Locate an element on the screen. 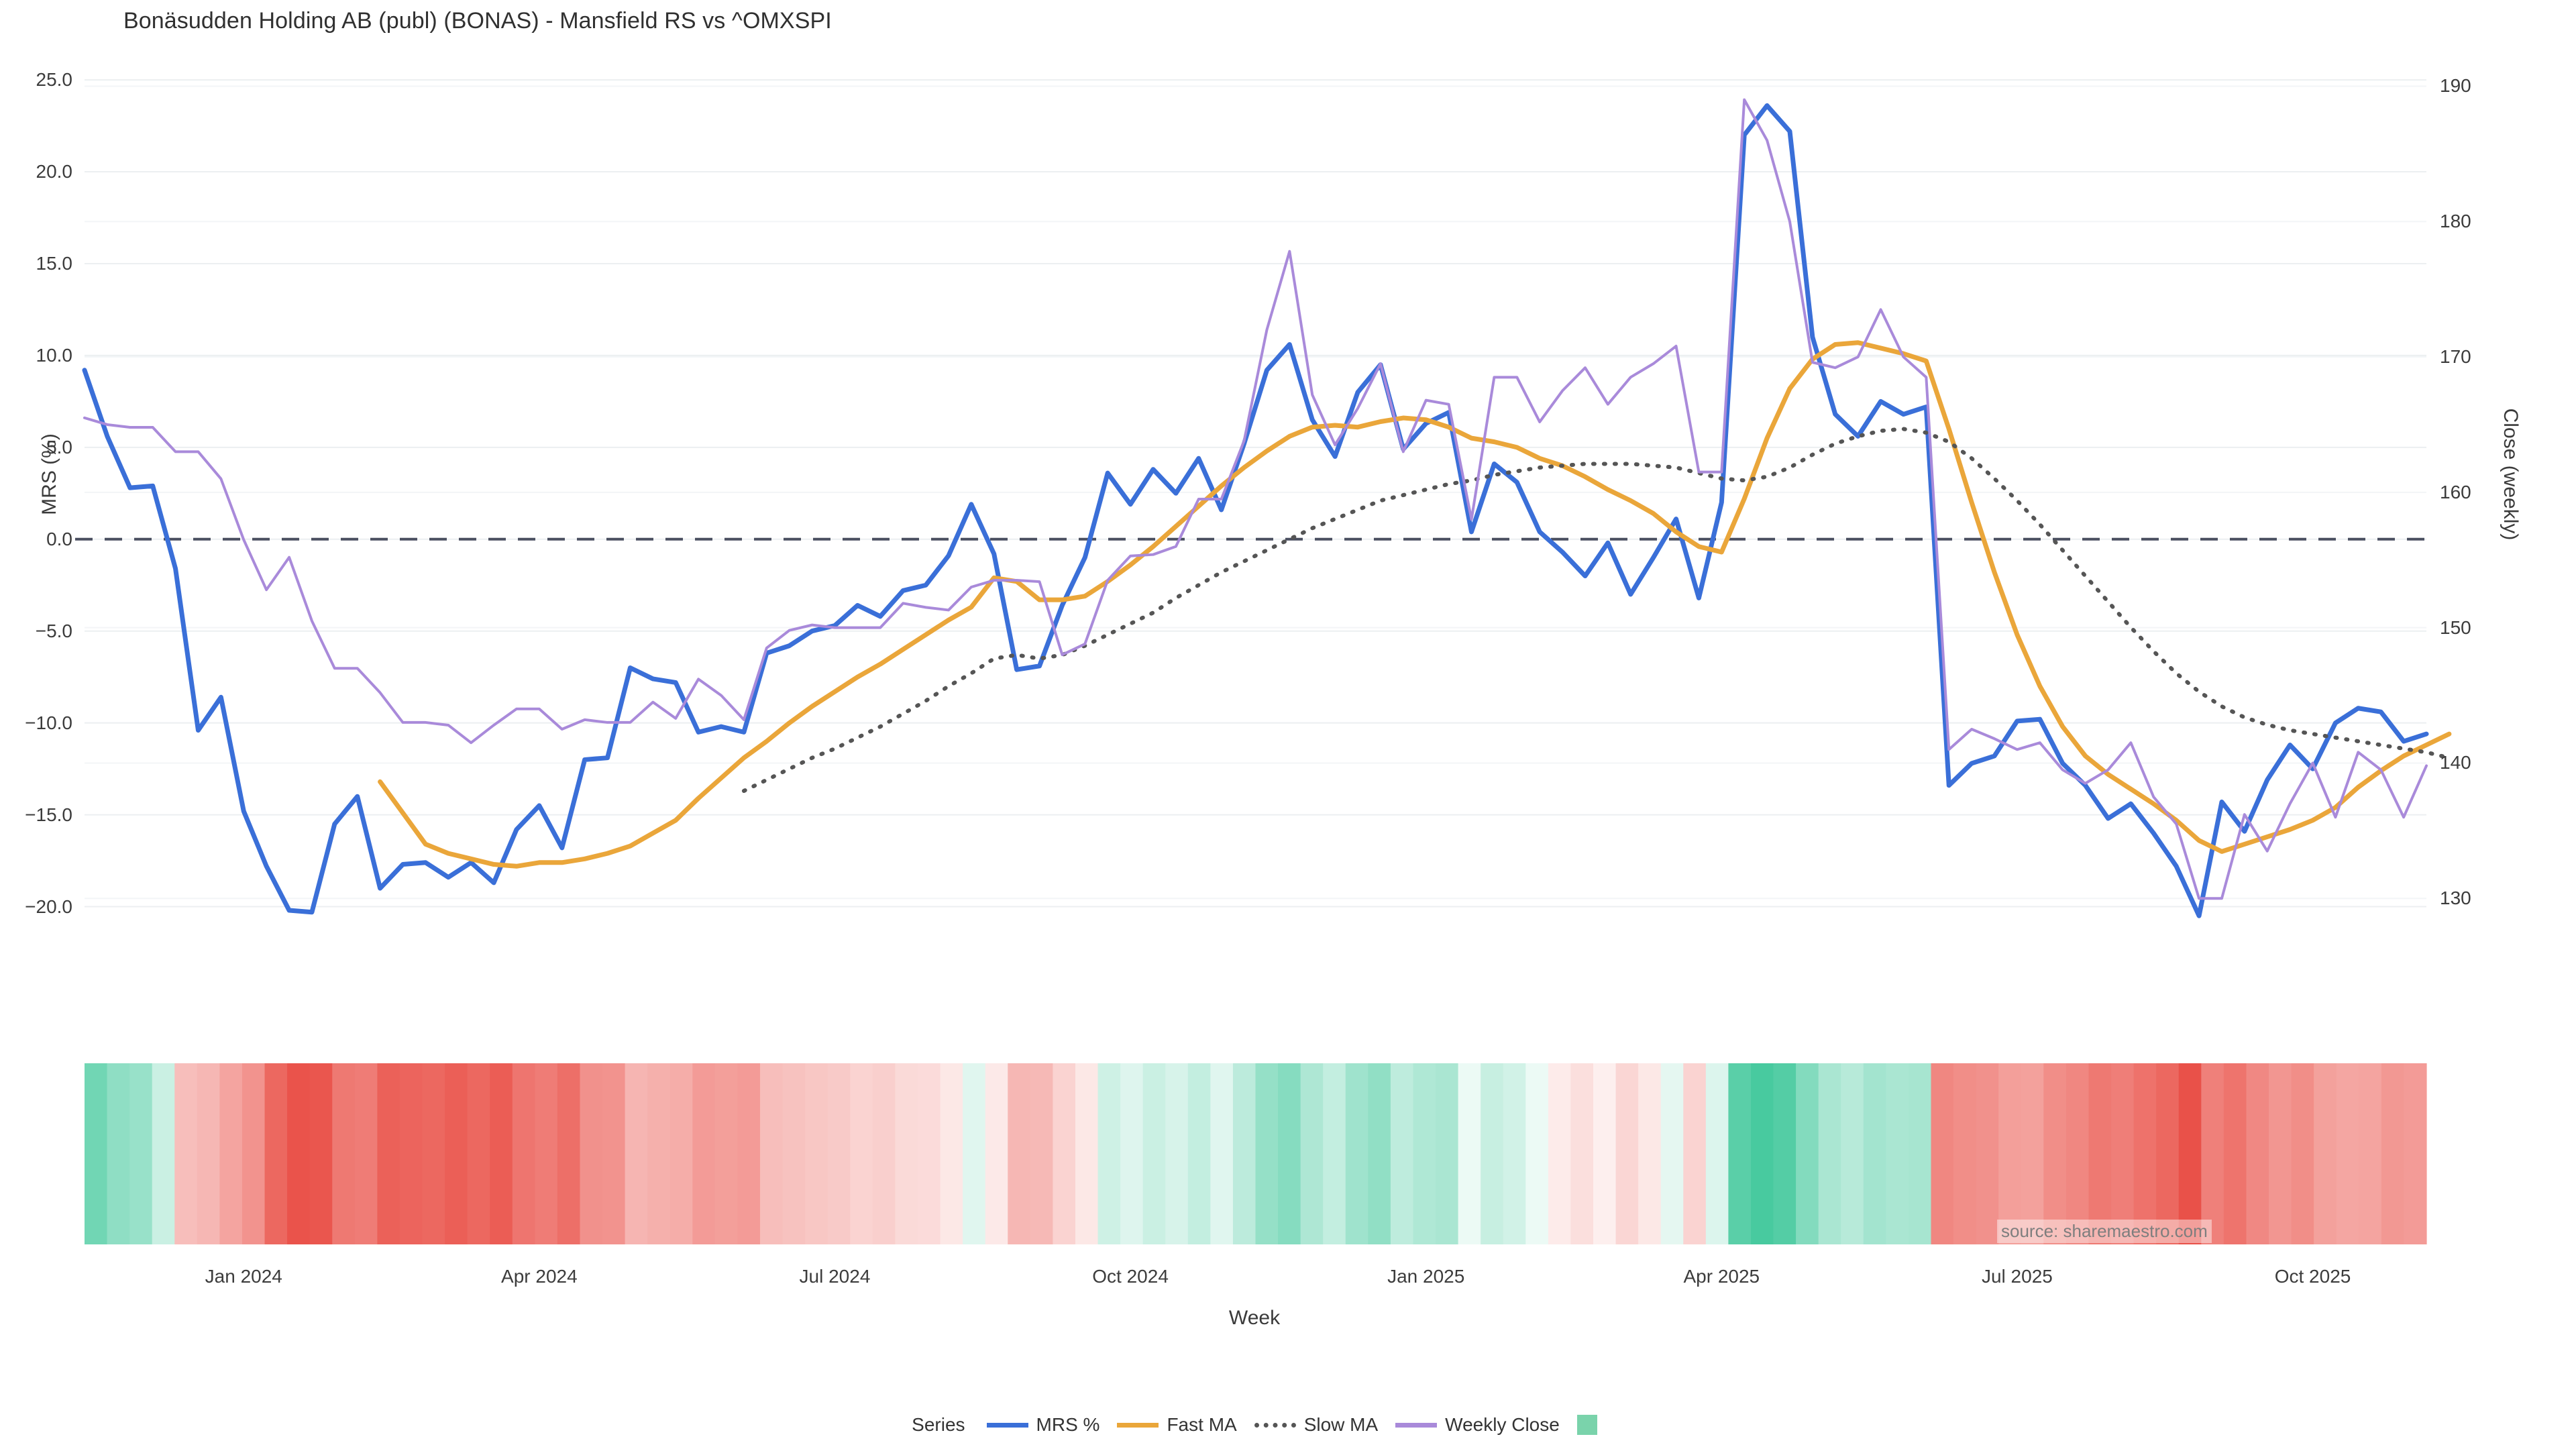 This screenshot has height=1449, width=2576. y-tick-left: 25.0 is located at coordinates (54, 80).